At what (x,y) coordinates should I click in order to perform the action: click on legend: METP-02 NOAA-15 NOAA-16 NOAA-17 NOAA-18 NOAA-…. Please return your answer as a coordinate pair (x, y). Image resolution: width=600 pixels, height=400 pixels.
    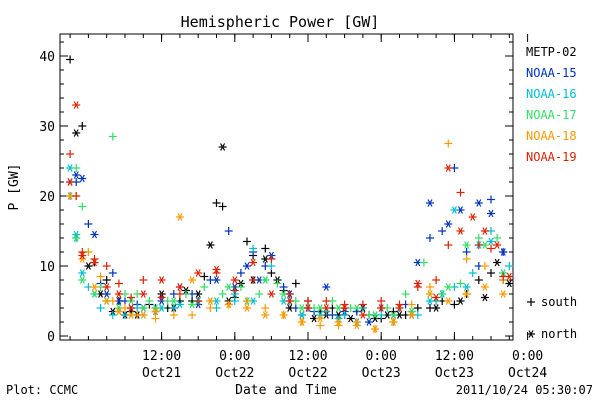
    Looking at the image, I should click on (551, 104).